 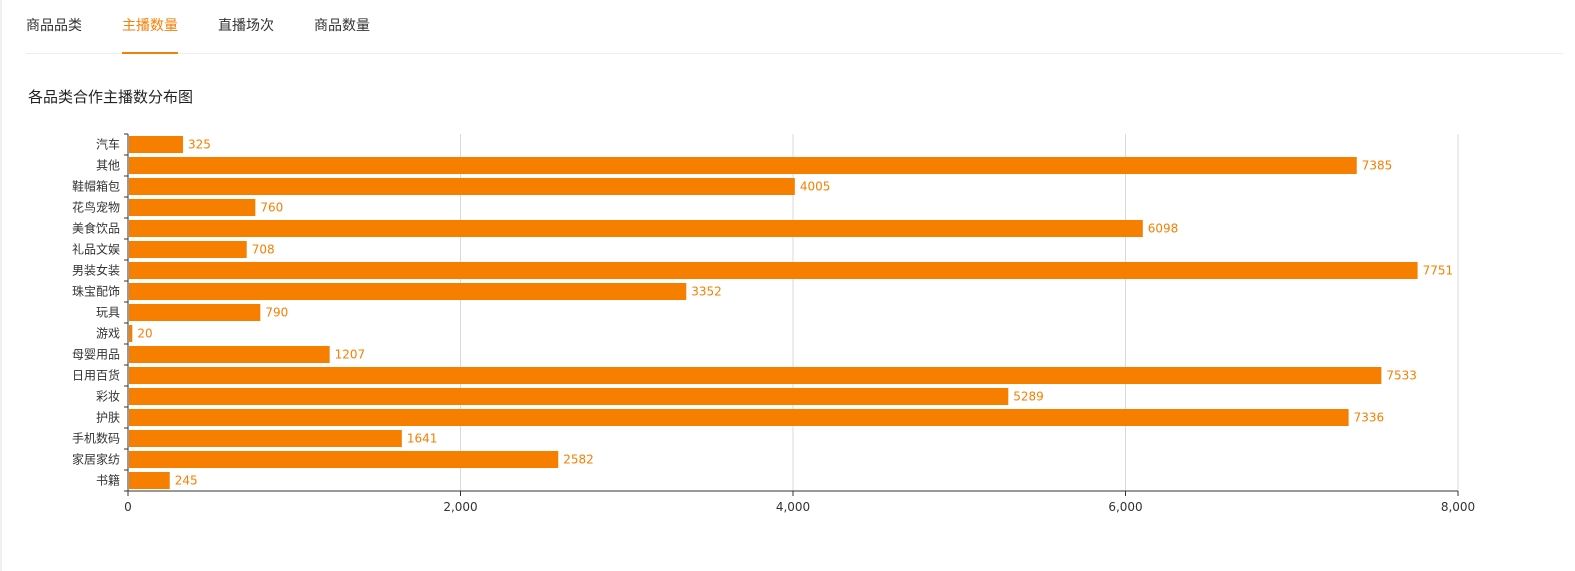 What do you see at coordinates (706, 292) in the screenshot?
I see `value-label: 3352` at bounding box center [706, 292].